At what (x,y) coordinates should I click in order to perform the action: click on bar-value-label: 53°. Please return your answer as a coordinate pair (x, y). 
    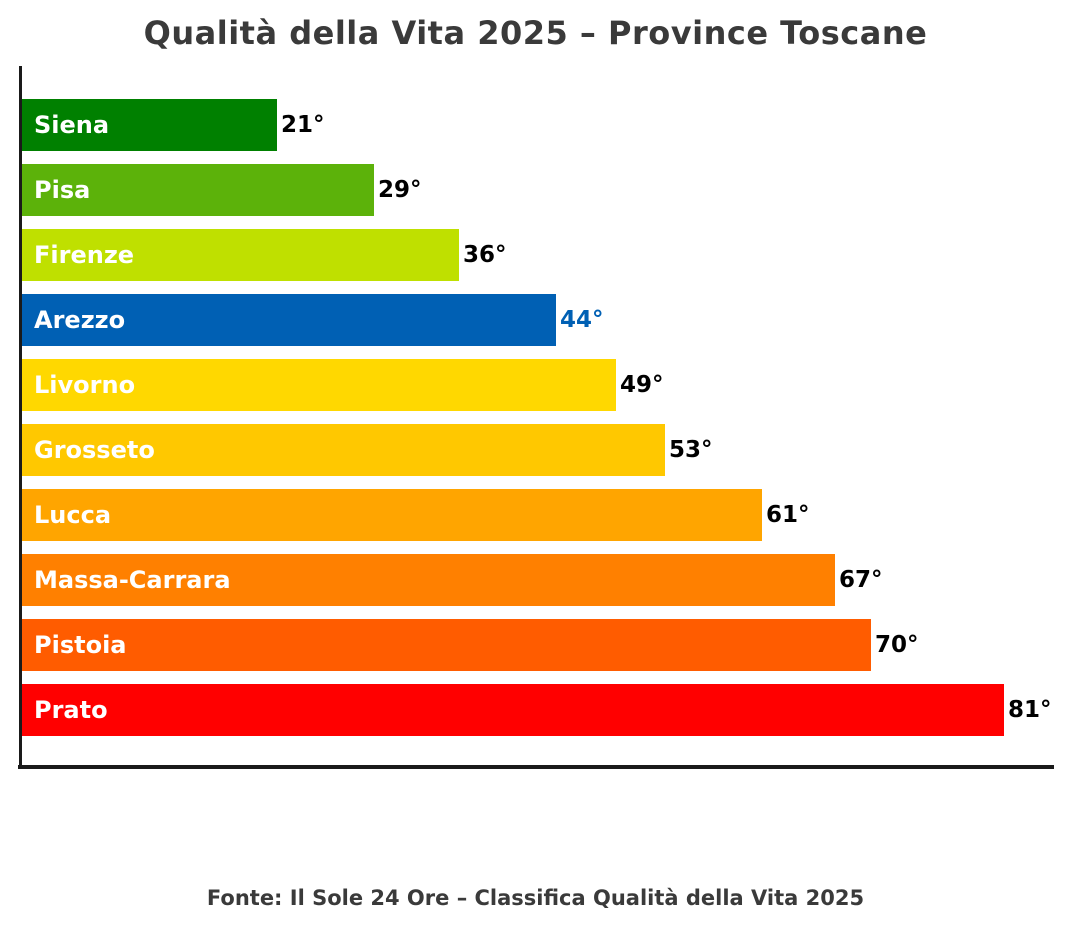
    Looking at the image, I should click on (691, 450).